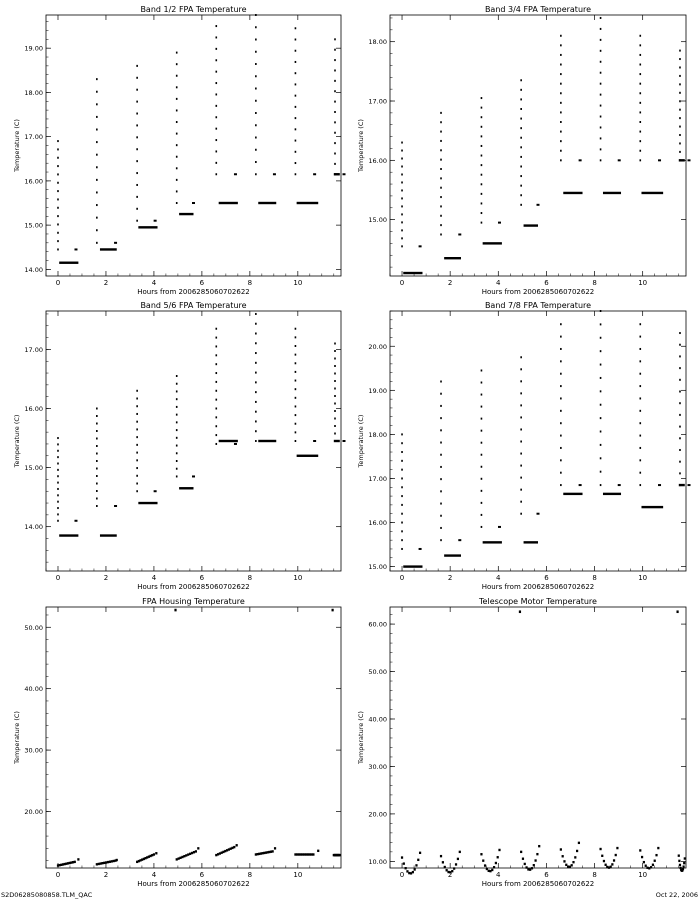  I want to click on y-tick-label: 60.00, so click(377, 625).